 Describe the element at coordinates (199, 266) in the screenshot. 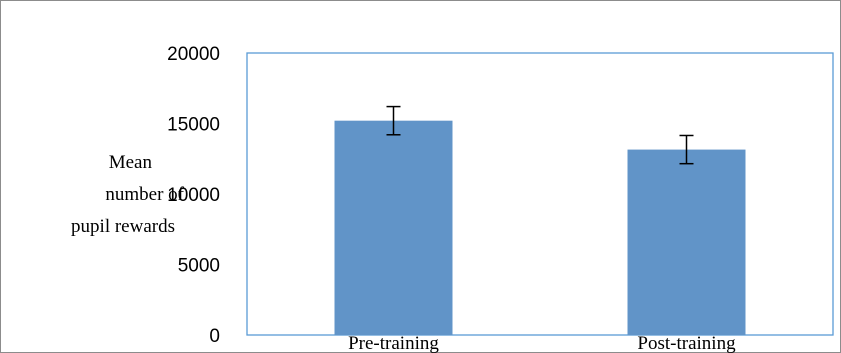

I see `y-tick-label: 5000` at that location.